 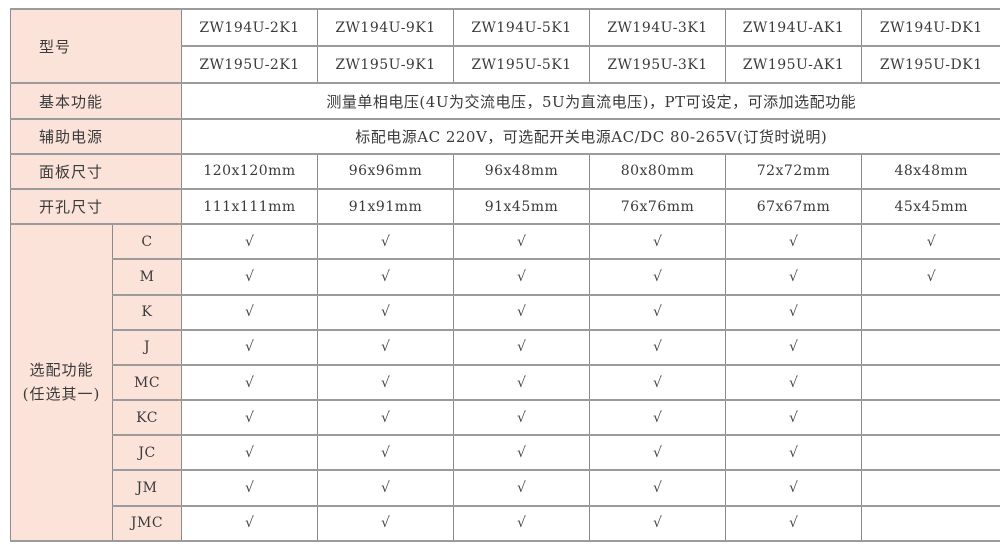 What do you see at coordinates (147, 242) in the screenshot?
I see `option-code: C` at bounding box center [147, 242].